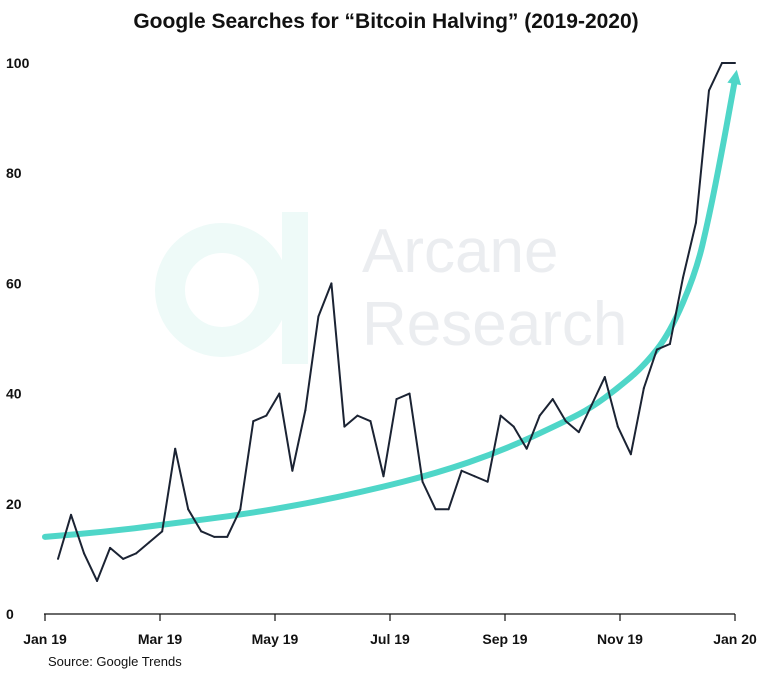 The image size is (772, 674). What do you see at coordinates (734, 77) in the screenshot?
I see `trend-arrow-head` at bounding box center [734, 77].